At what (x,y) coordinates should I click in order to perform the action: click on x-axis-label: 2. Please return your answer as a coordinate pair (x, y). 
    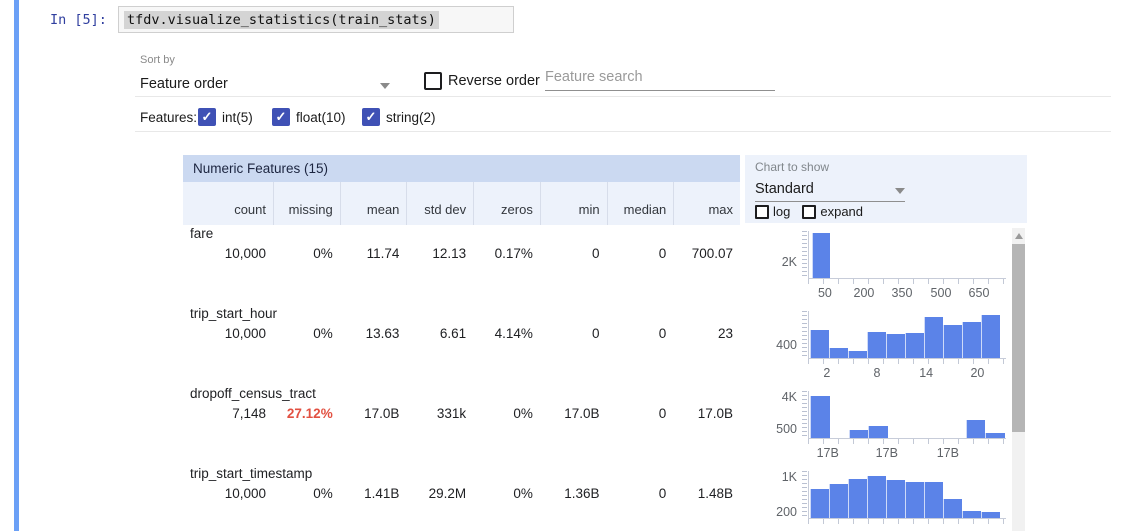
    Looking at the image, I should click on (827, 373).